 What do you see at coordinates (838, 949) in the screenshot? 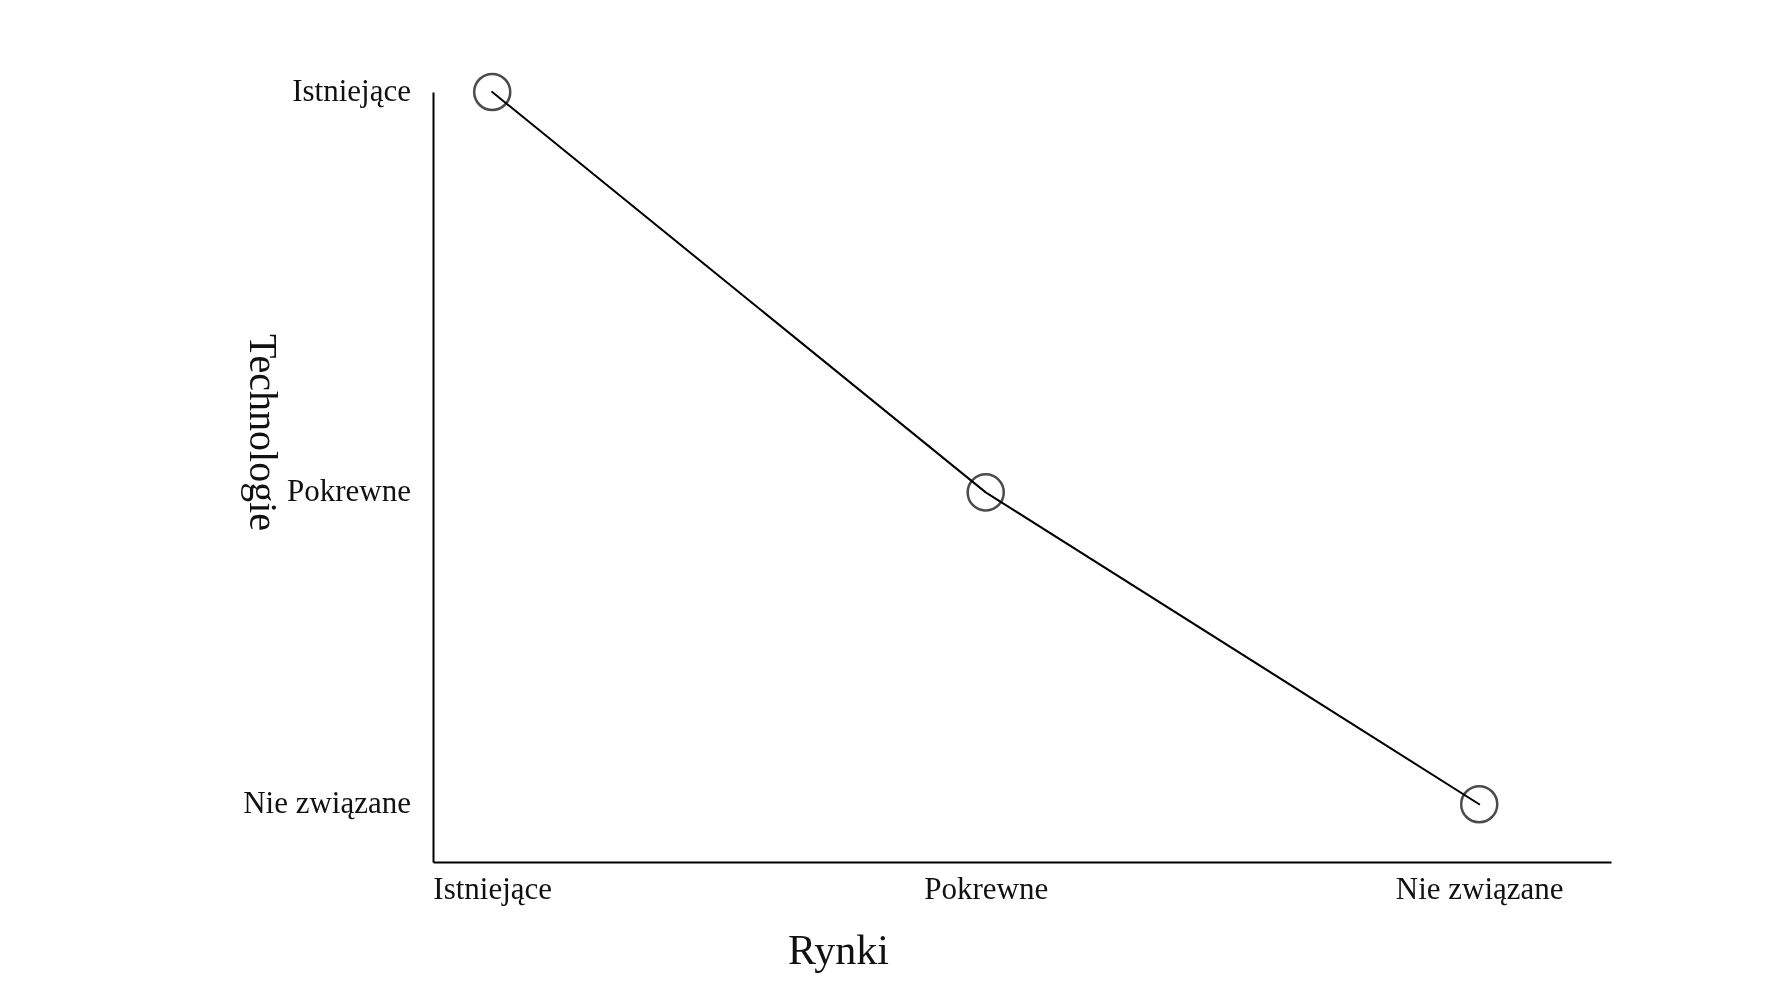
I see `x-axis-title: Rynki` at bounding box center [838, 949].